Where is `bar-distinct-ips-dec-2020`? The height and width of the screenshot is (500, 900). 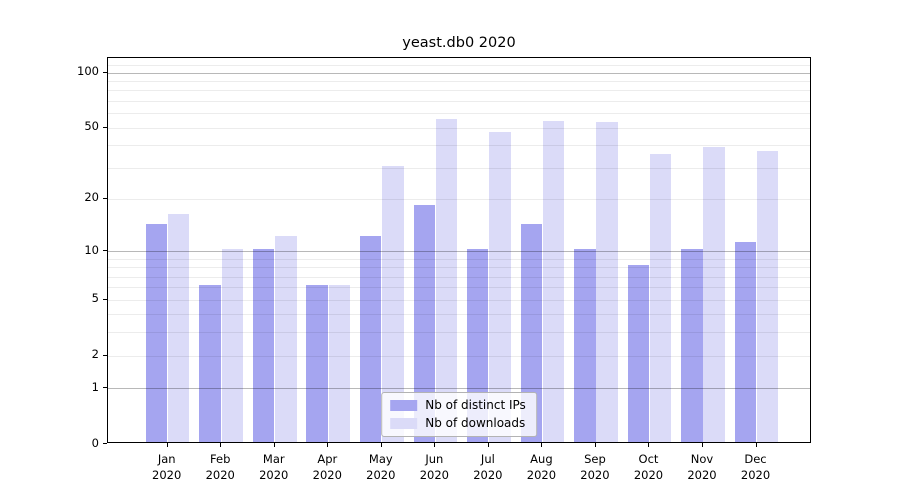
bar-distinct-ips-dec-2020 is located at coordinates (745, 342).